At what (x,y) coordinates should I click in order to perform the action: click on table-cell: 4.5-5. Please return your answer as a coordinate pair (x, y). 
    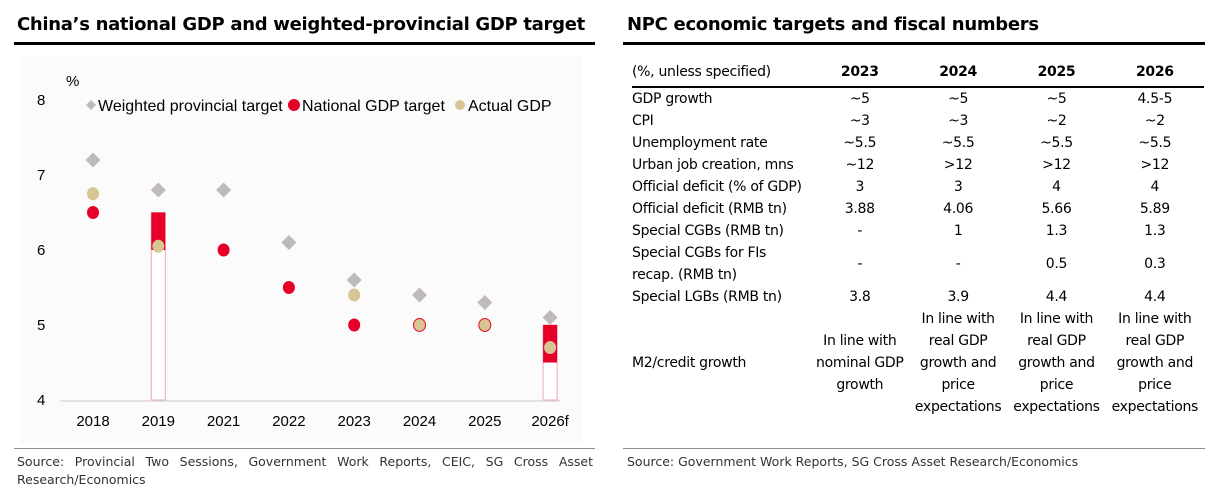
    Looking at the image, I should click on (1155, 99).